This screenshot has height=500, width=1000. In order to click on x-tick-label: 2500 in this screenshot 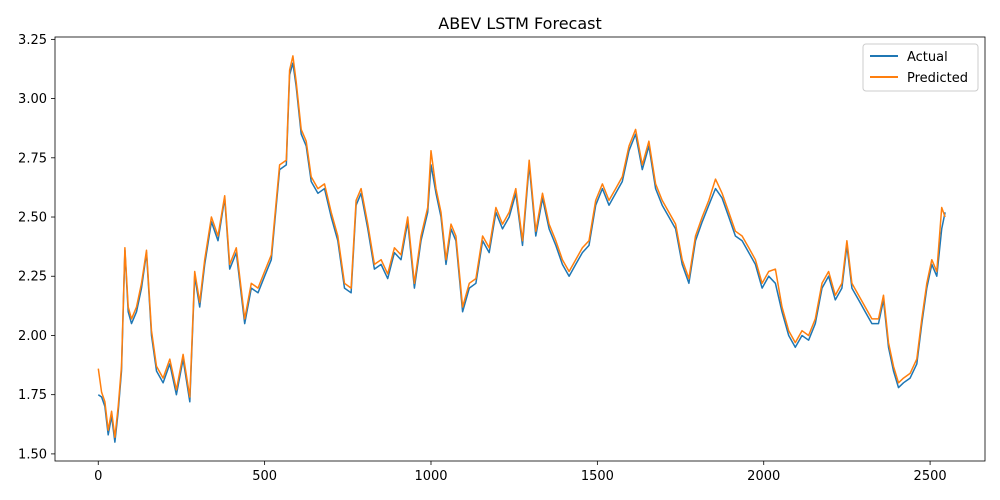, I will do `click(930, 476)`.